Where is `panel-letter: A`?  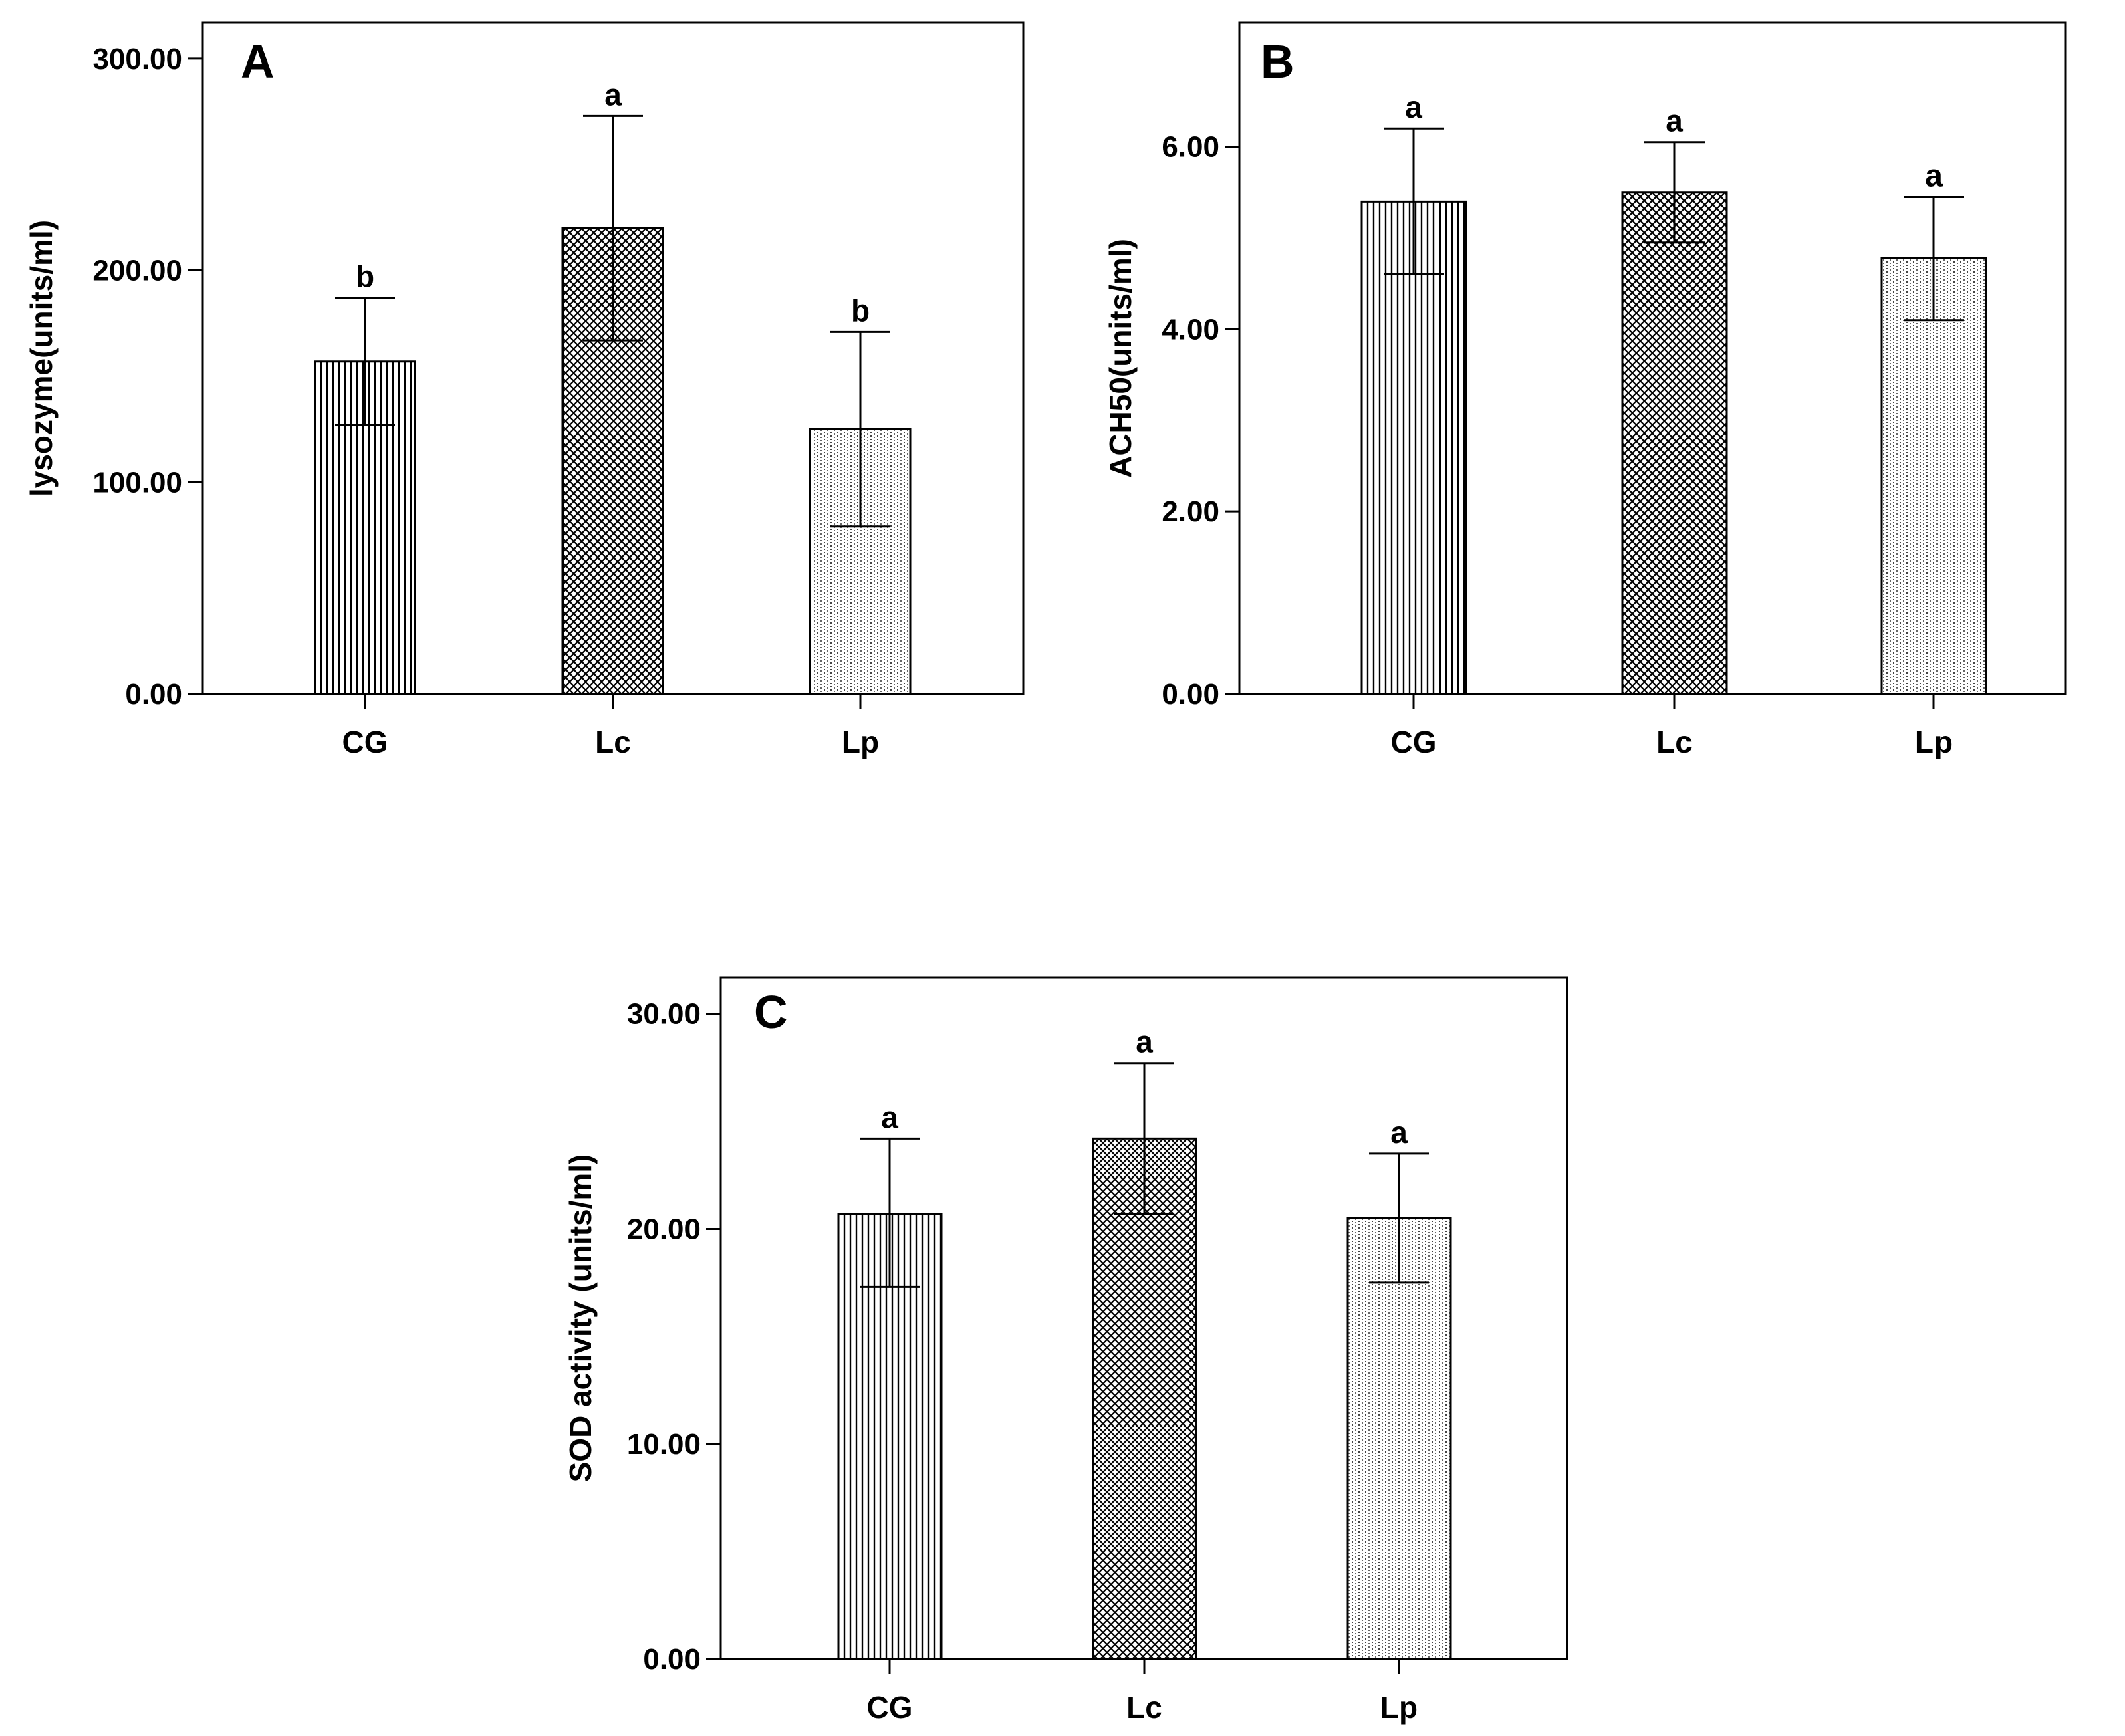
panel-letter: A is located at coordinates (258, 61).